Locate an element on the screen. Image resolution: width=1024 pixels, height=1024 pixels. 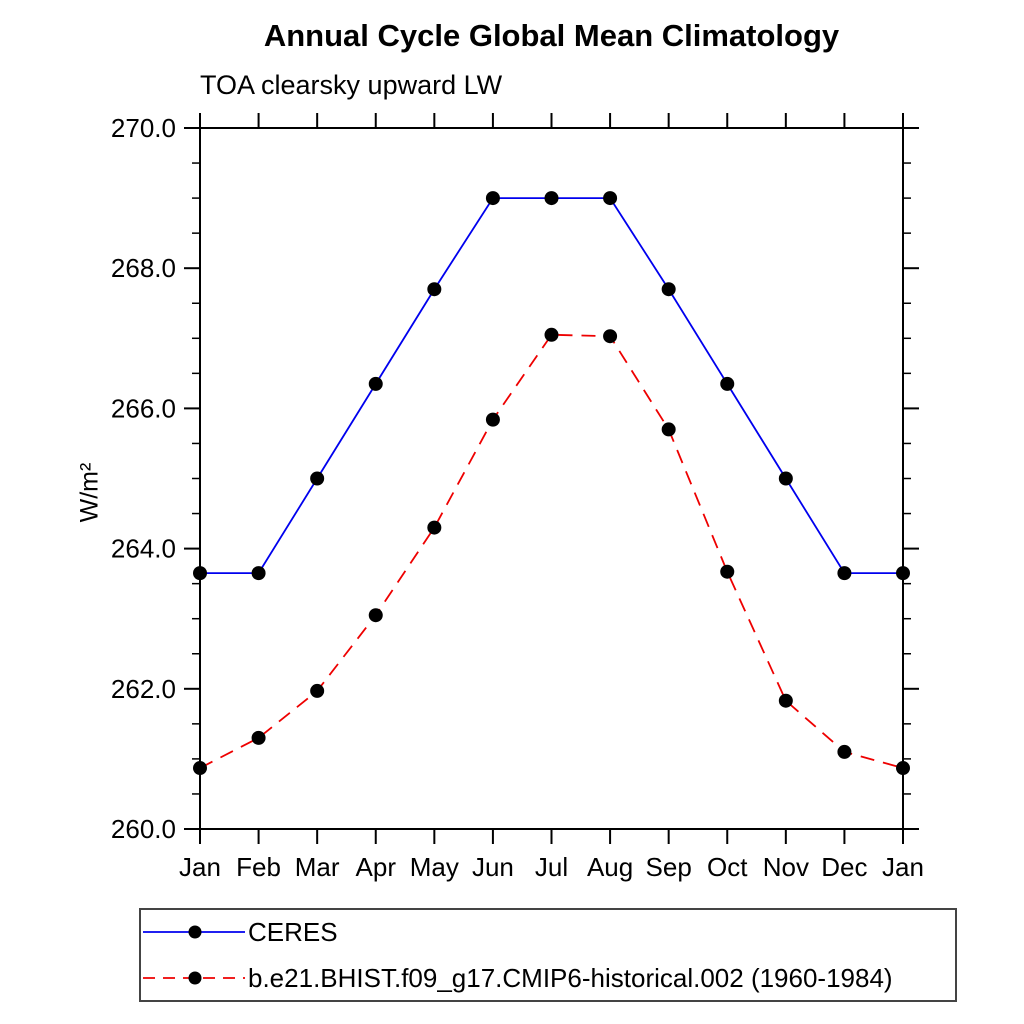
model-line-swatch-icon is located at coordinates (194, 978).